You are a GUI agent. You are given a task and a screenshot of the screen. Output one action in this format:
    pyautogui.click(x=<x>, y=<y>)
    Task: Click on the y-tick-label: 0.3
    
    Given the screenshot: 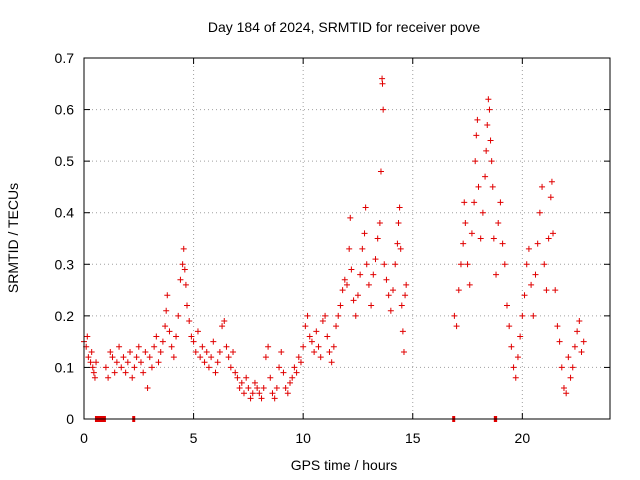 What is the action you would take?
    pyautogui.click(x=65, y=264)
    